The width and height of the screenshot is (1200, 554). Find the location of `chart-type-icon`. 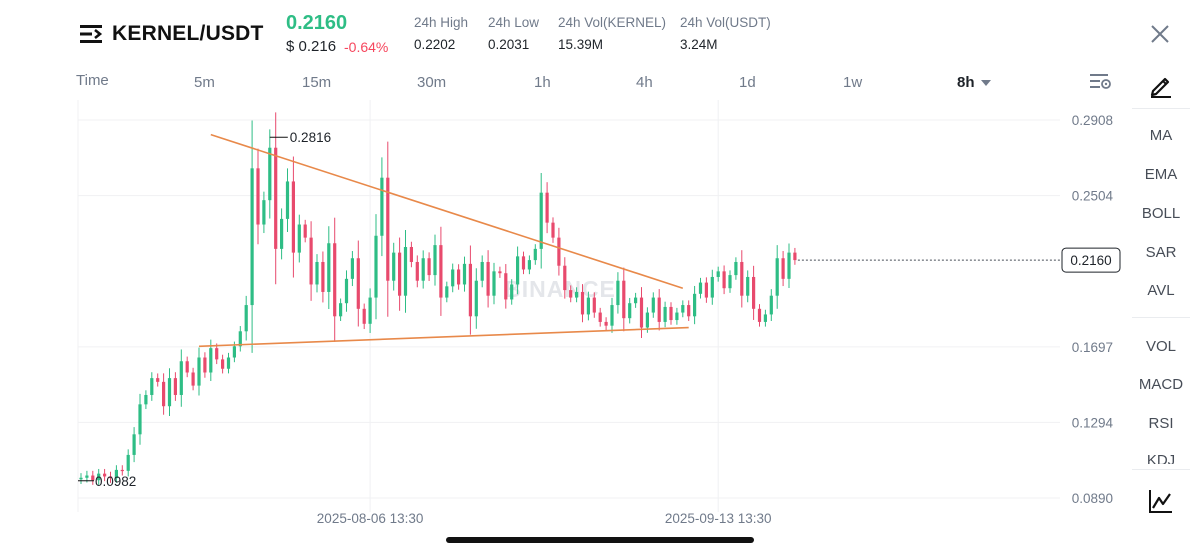

chart-type-icon is located at coordinates (1161, 501).